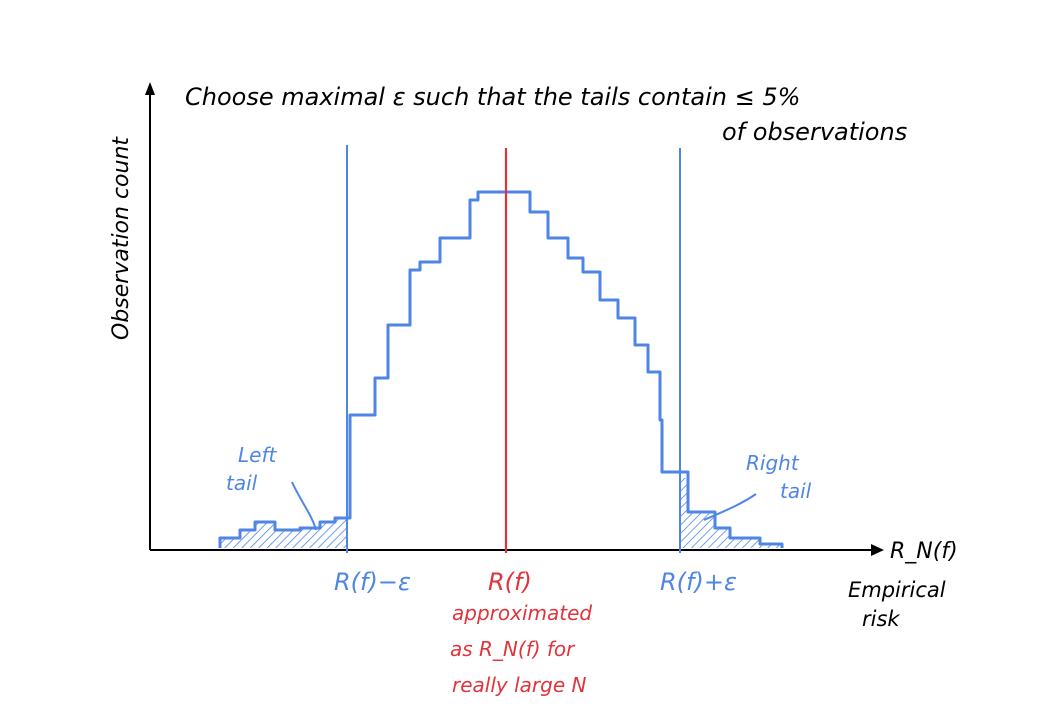 Image resolution: width=1040 pixels, height=720 pixels. I want to click on left-bound-label: R(f)−ε, so click(372, 582).